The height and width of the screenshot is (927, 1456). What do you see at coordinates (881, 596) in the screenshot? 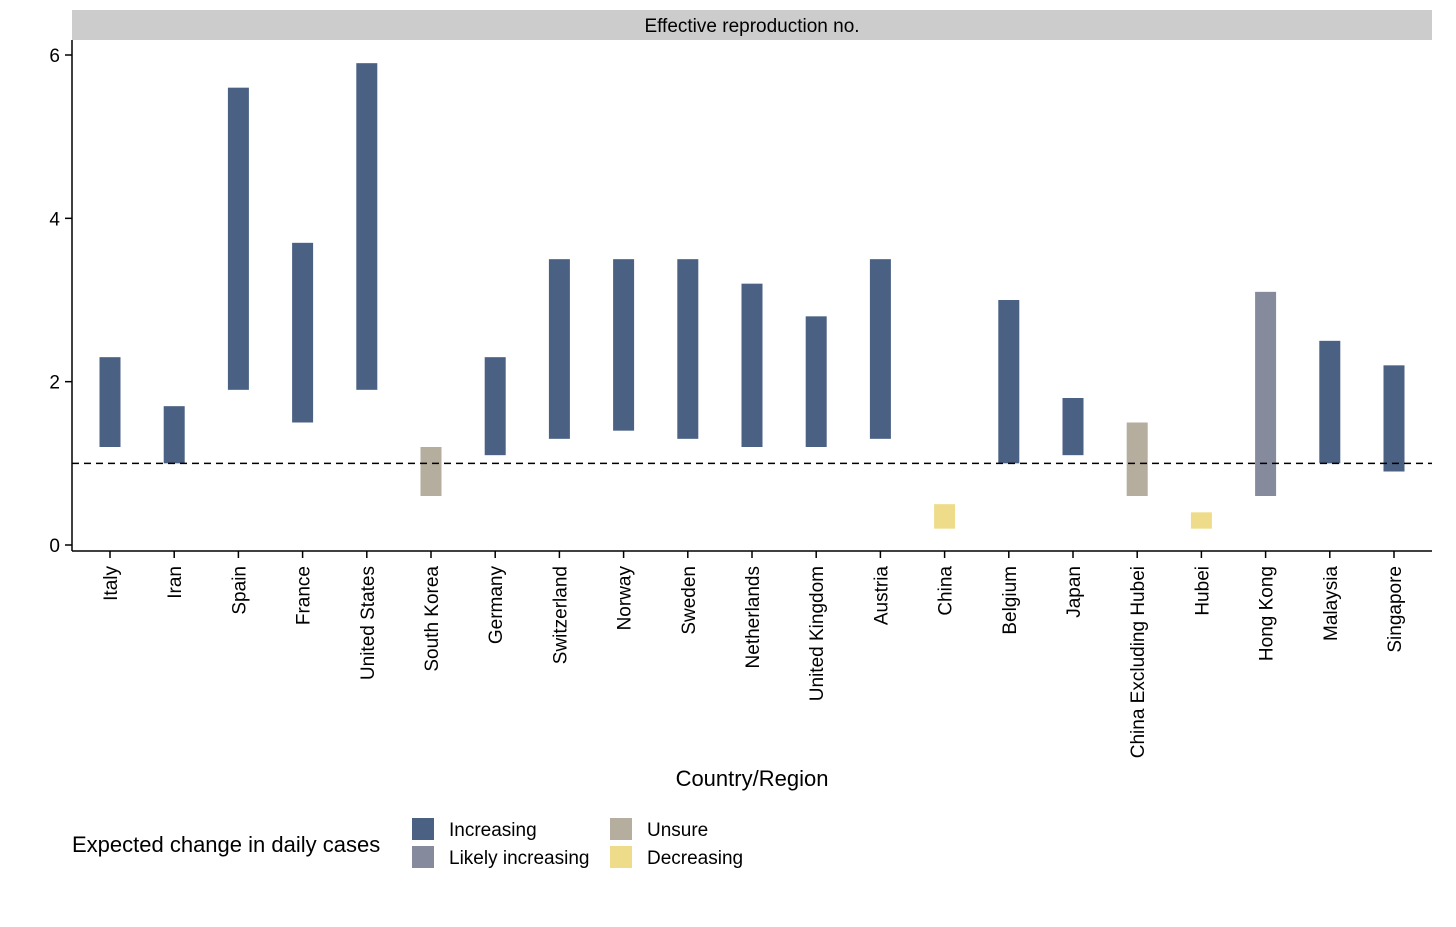
I see `x-tick-label: Austria` at bounding box center [881, 596].